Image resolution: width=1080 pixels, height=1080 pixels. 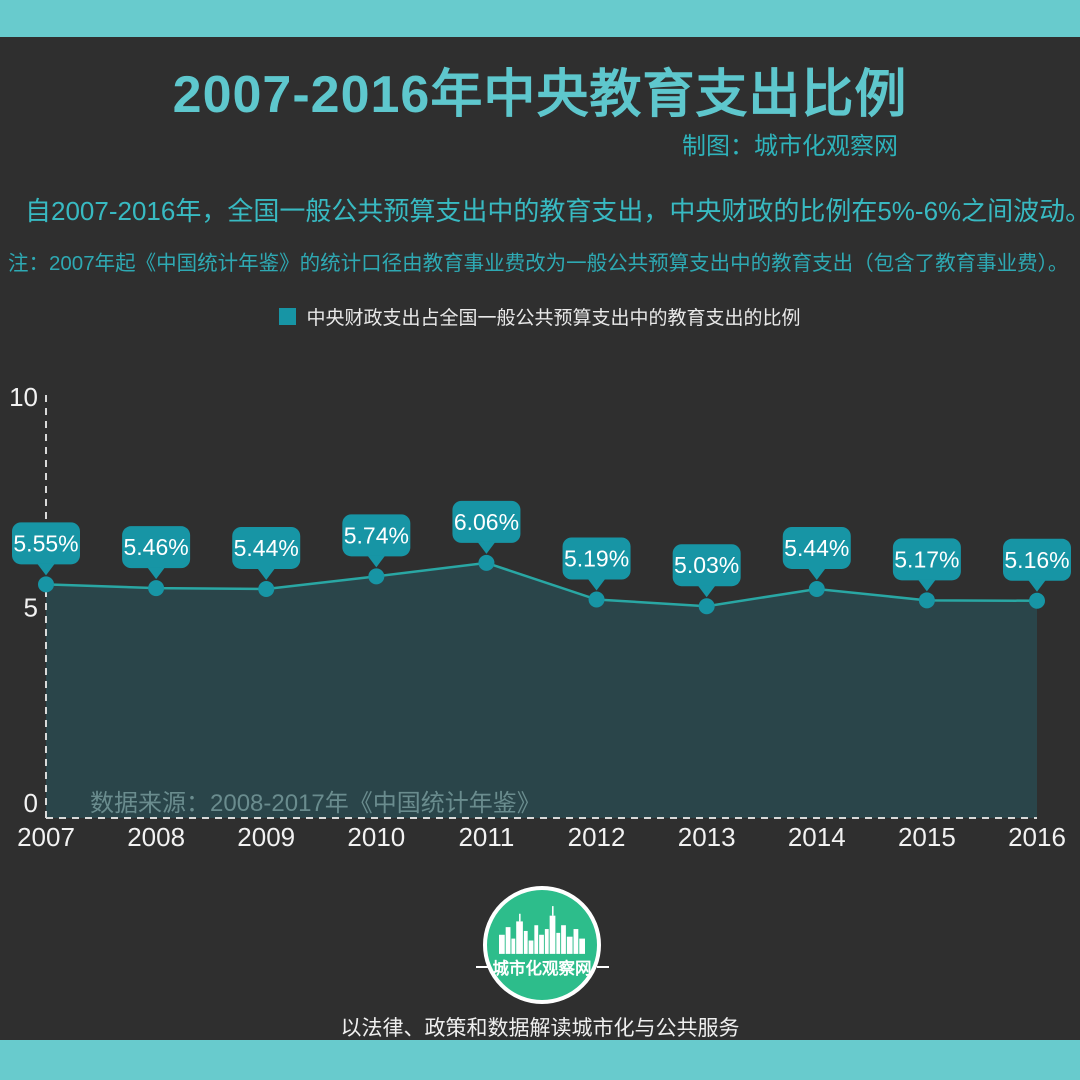 I want to click on x-tick-label: 2016, so click(x=1037, y=837).